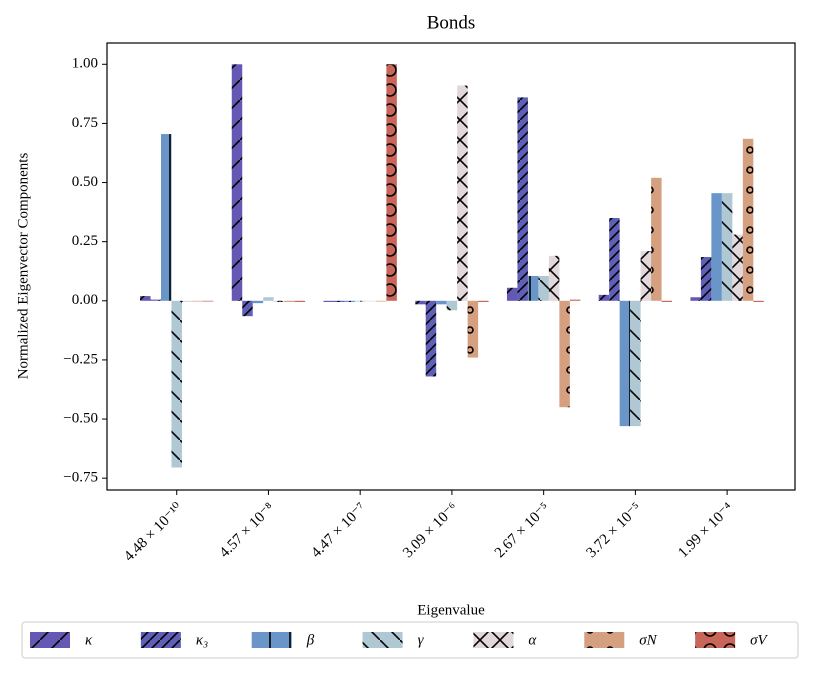  I want to click on x-tick-label: 4.57 × 10⁻⁸, so click(247, 530).